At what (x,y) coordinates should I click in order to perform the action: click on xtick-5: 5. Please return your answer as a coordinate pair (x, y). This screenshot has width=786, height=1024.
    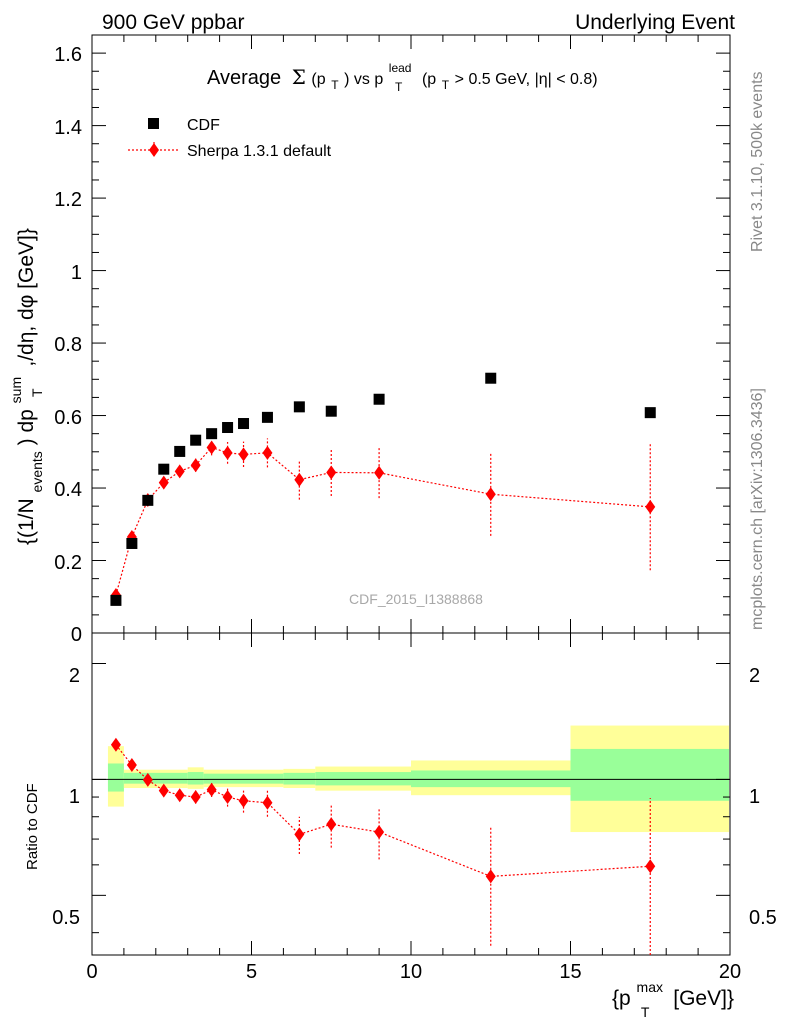
    Looking at the image, I should click on (251, 972).